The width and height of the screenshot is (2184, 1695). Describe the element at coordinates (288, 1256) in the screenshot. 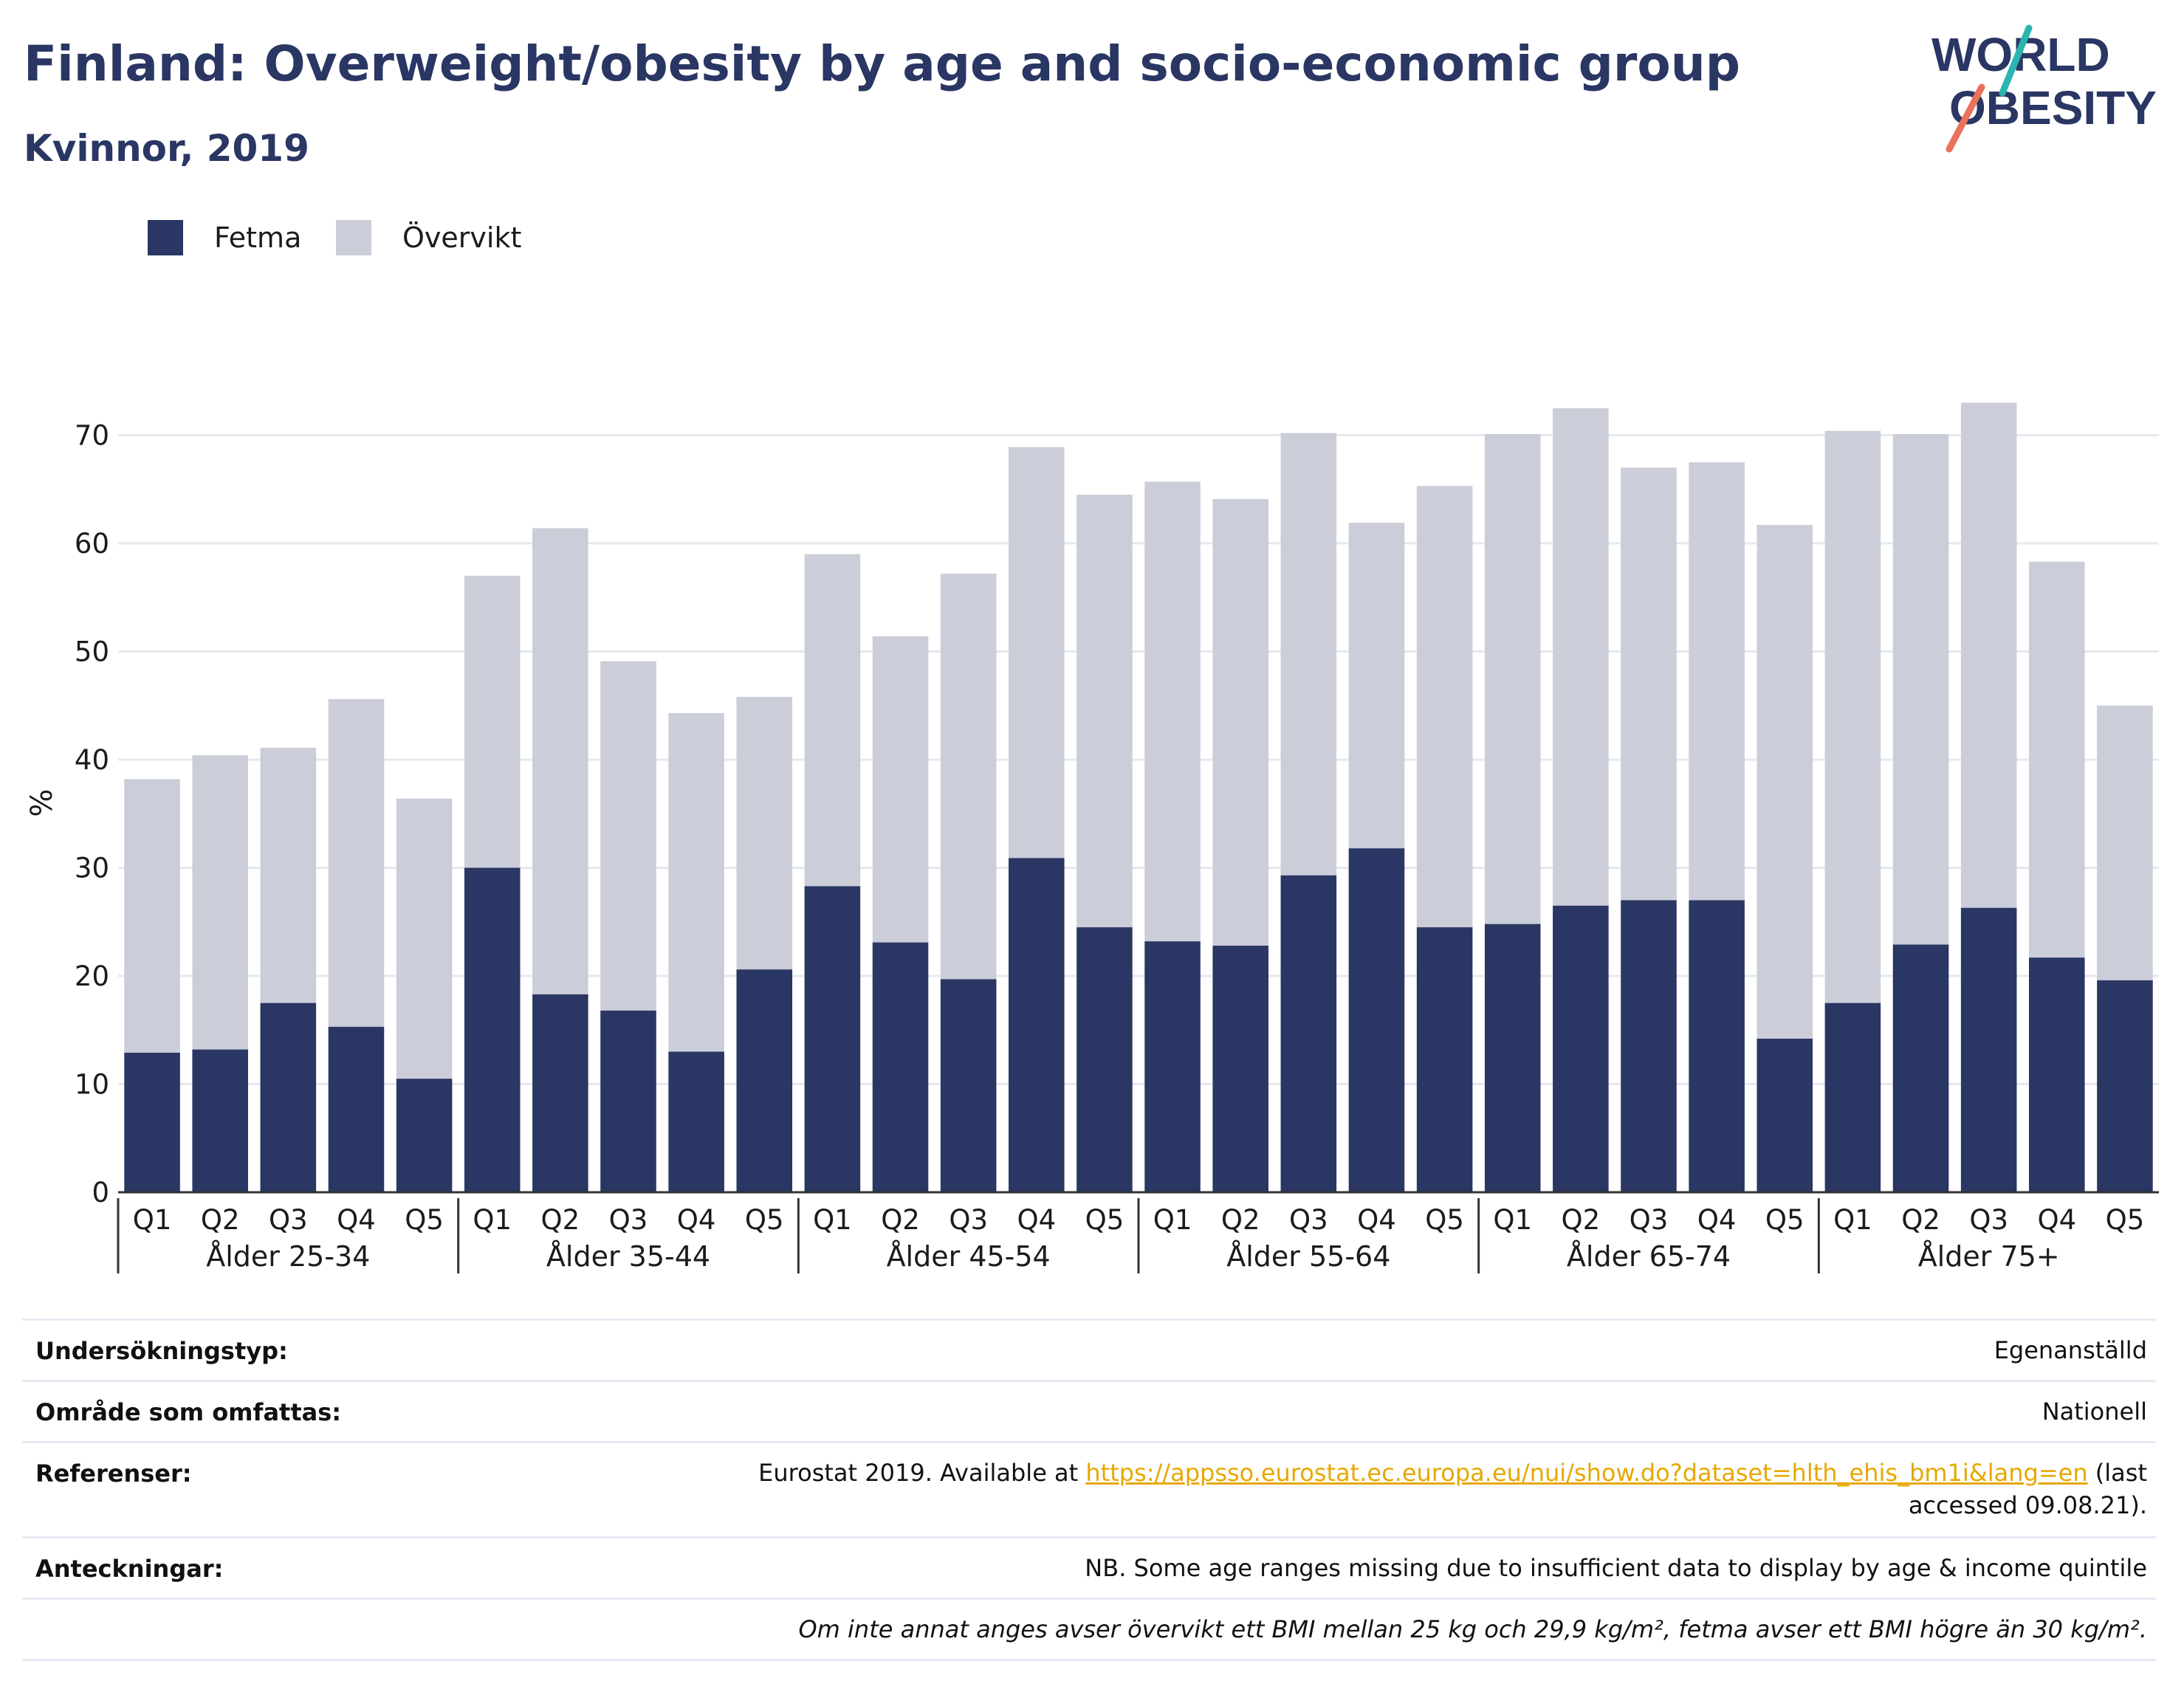

I see `group-label: Ålder 25-34` at that location.